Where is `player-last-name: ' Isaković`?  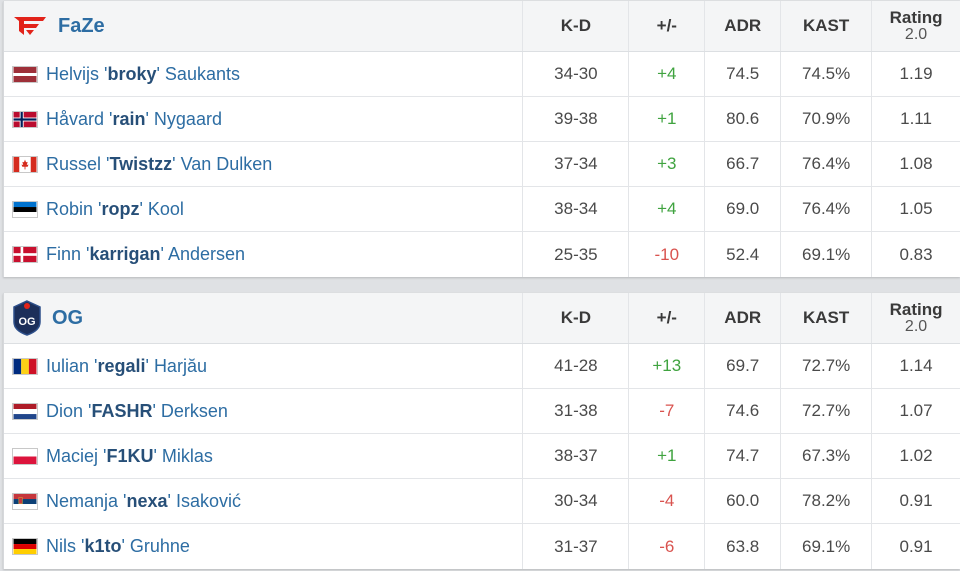
player-last-name: ' Isaković is located at coordinates (204, 500).